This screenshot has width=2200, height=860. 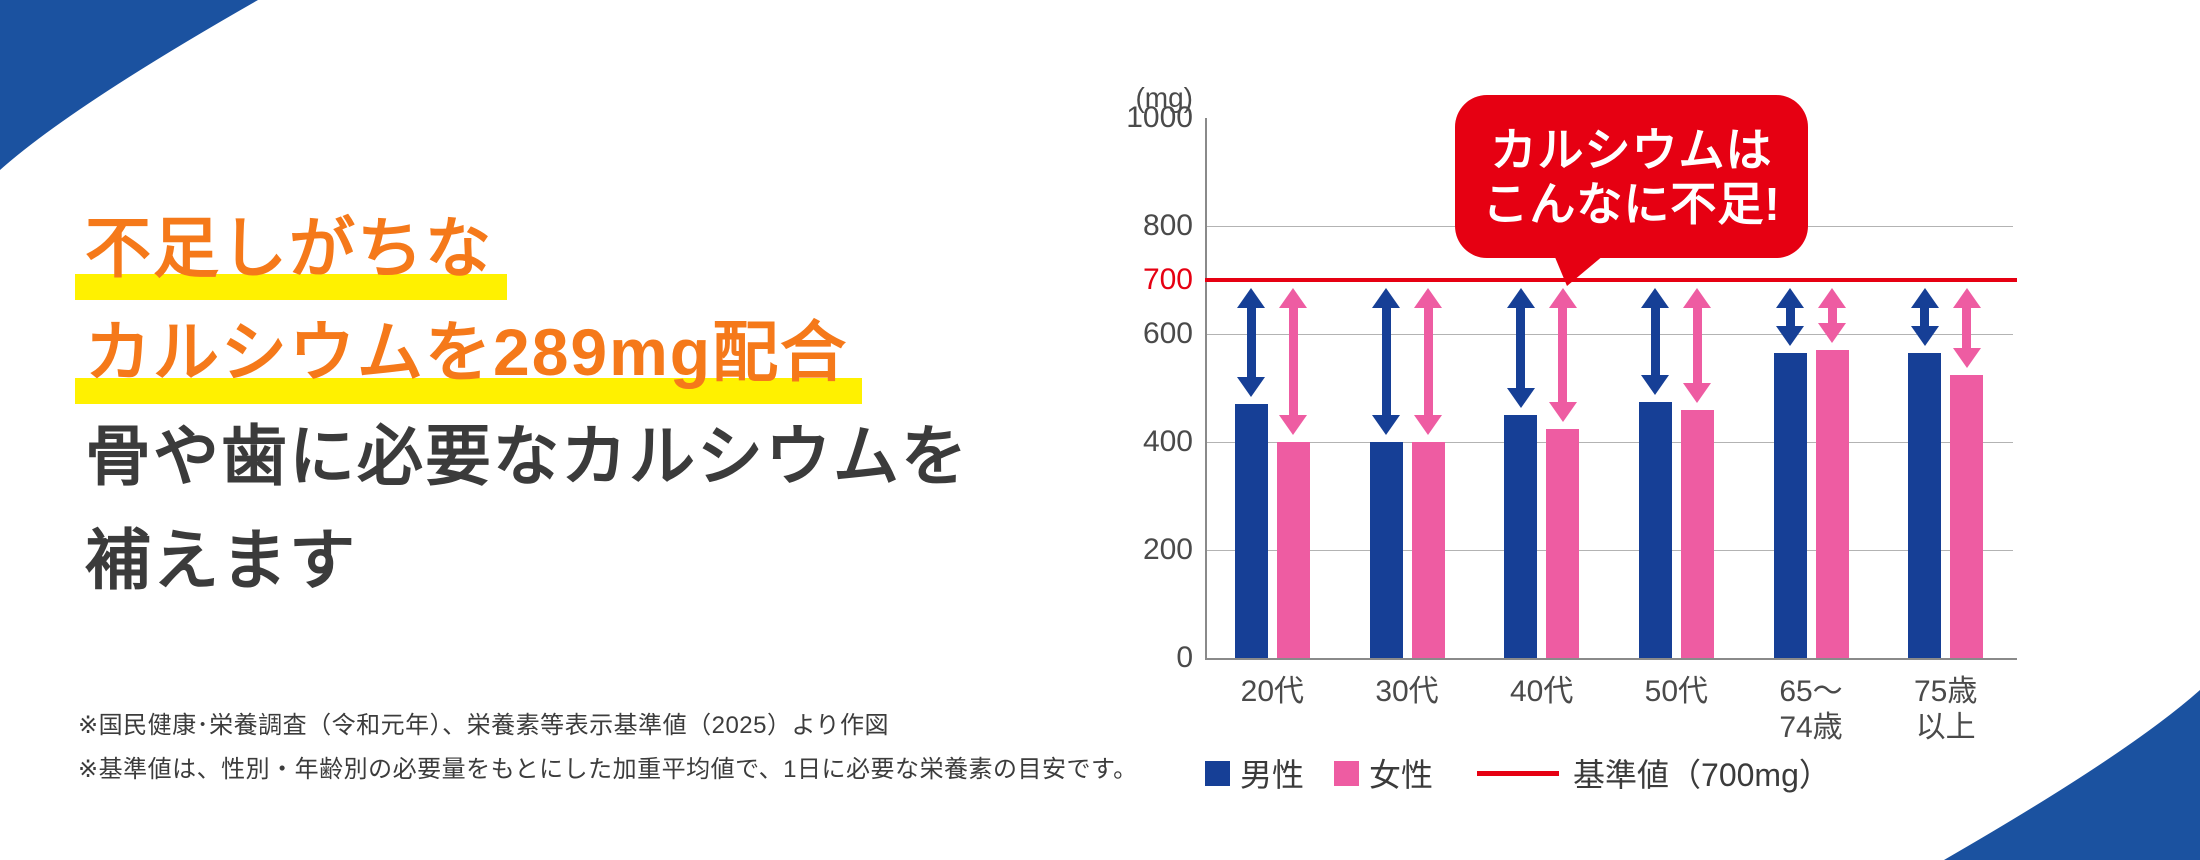 I want to click on shortage-arrow-男性-30代, so click(x=1386, y=361).